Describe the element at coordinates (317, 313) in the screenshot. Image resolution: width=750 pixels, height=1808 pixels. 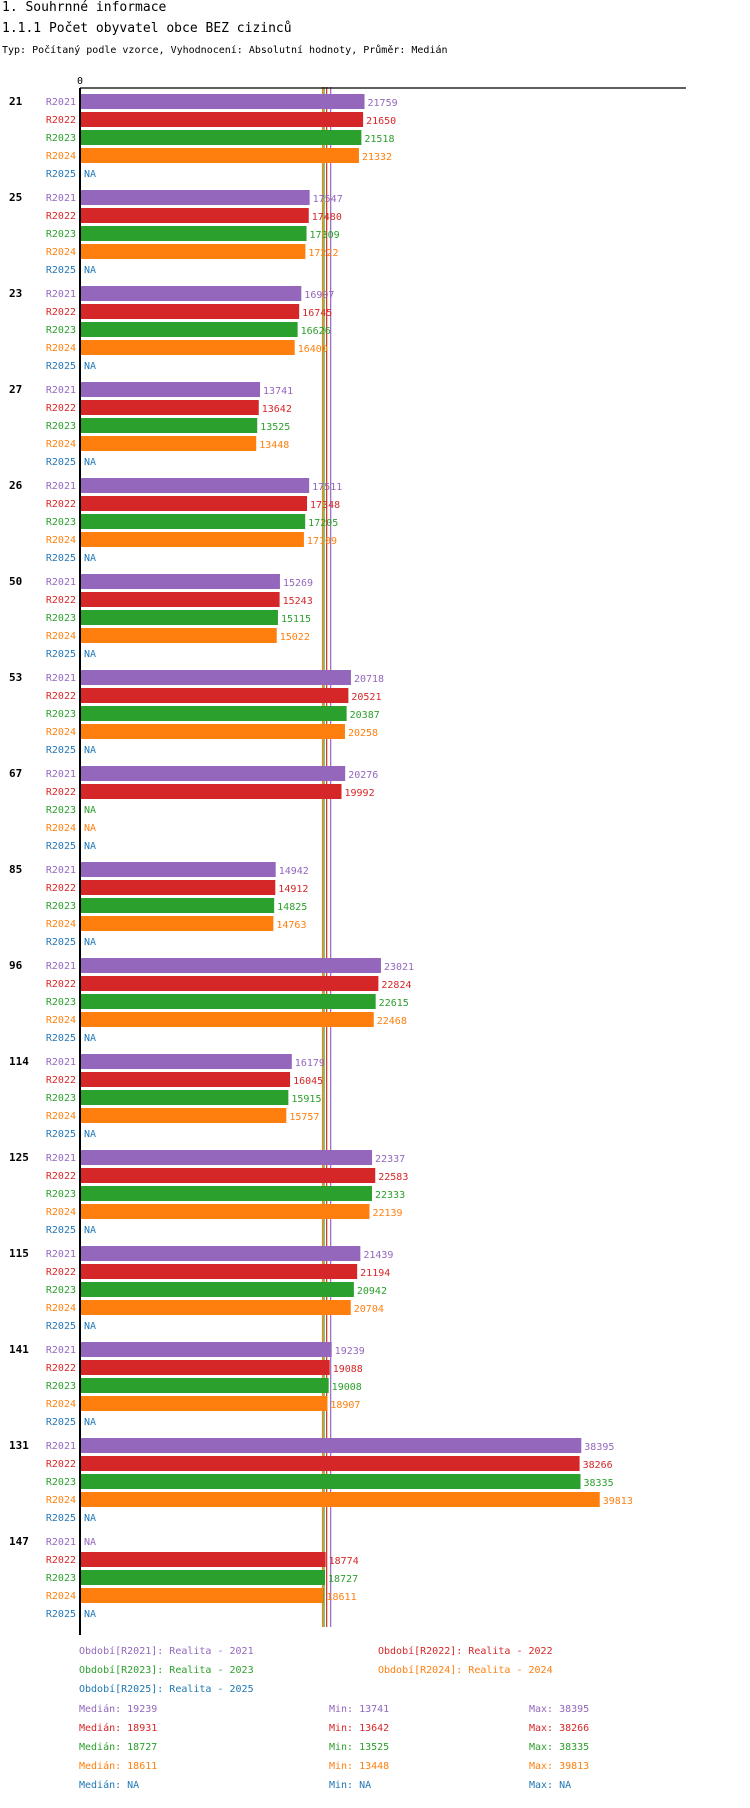
I see `data-label-r2022: 16745` at that location.